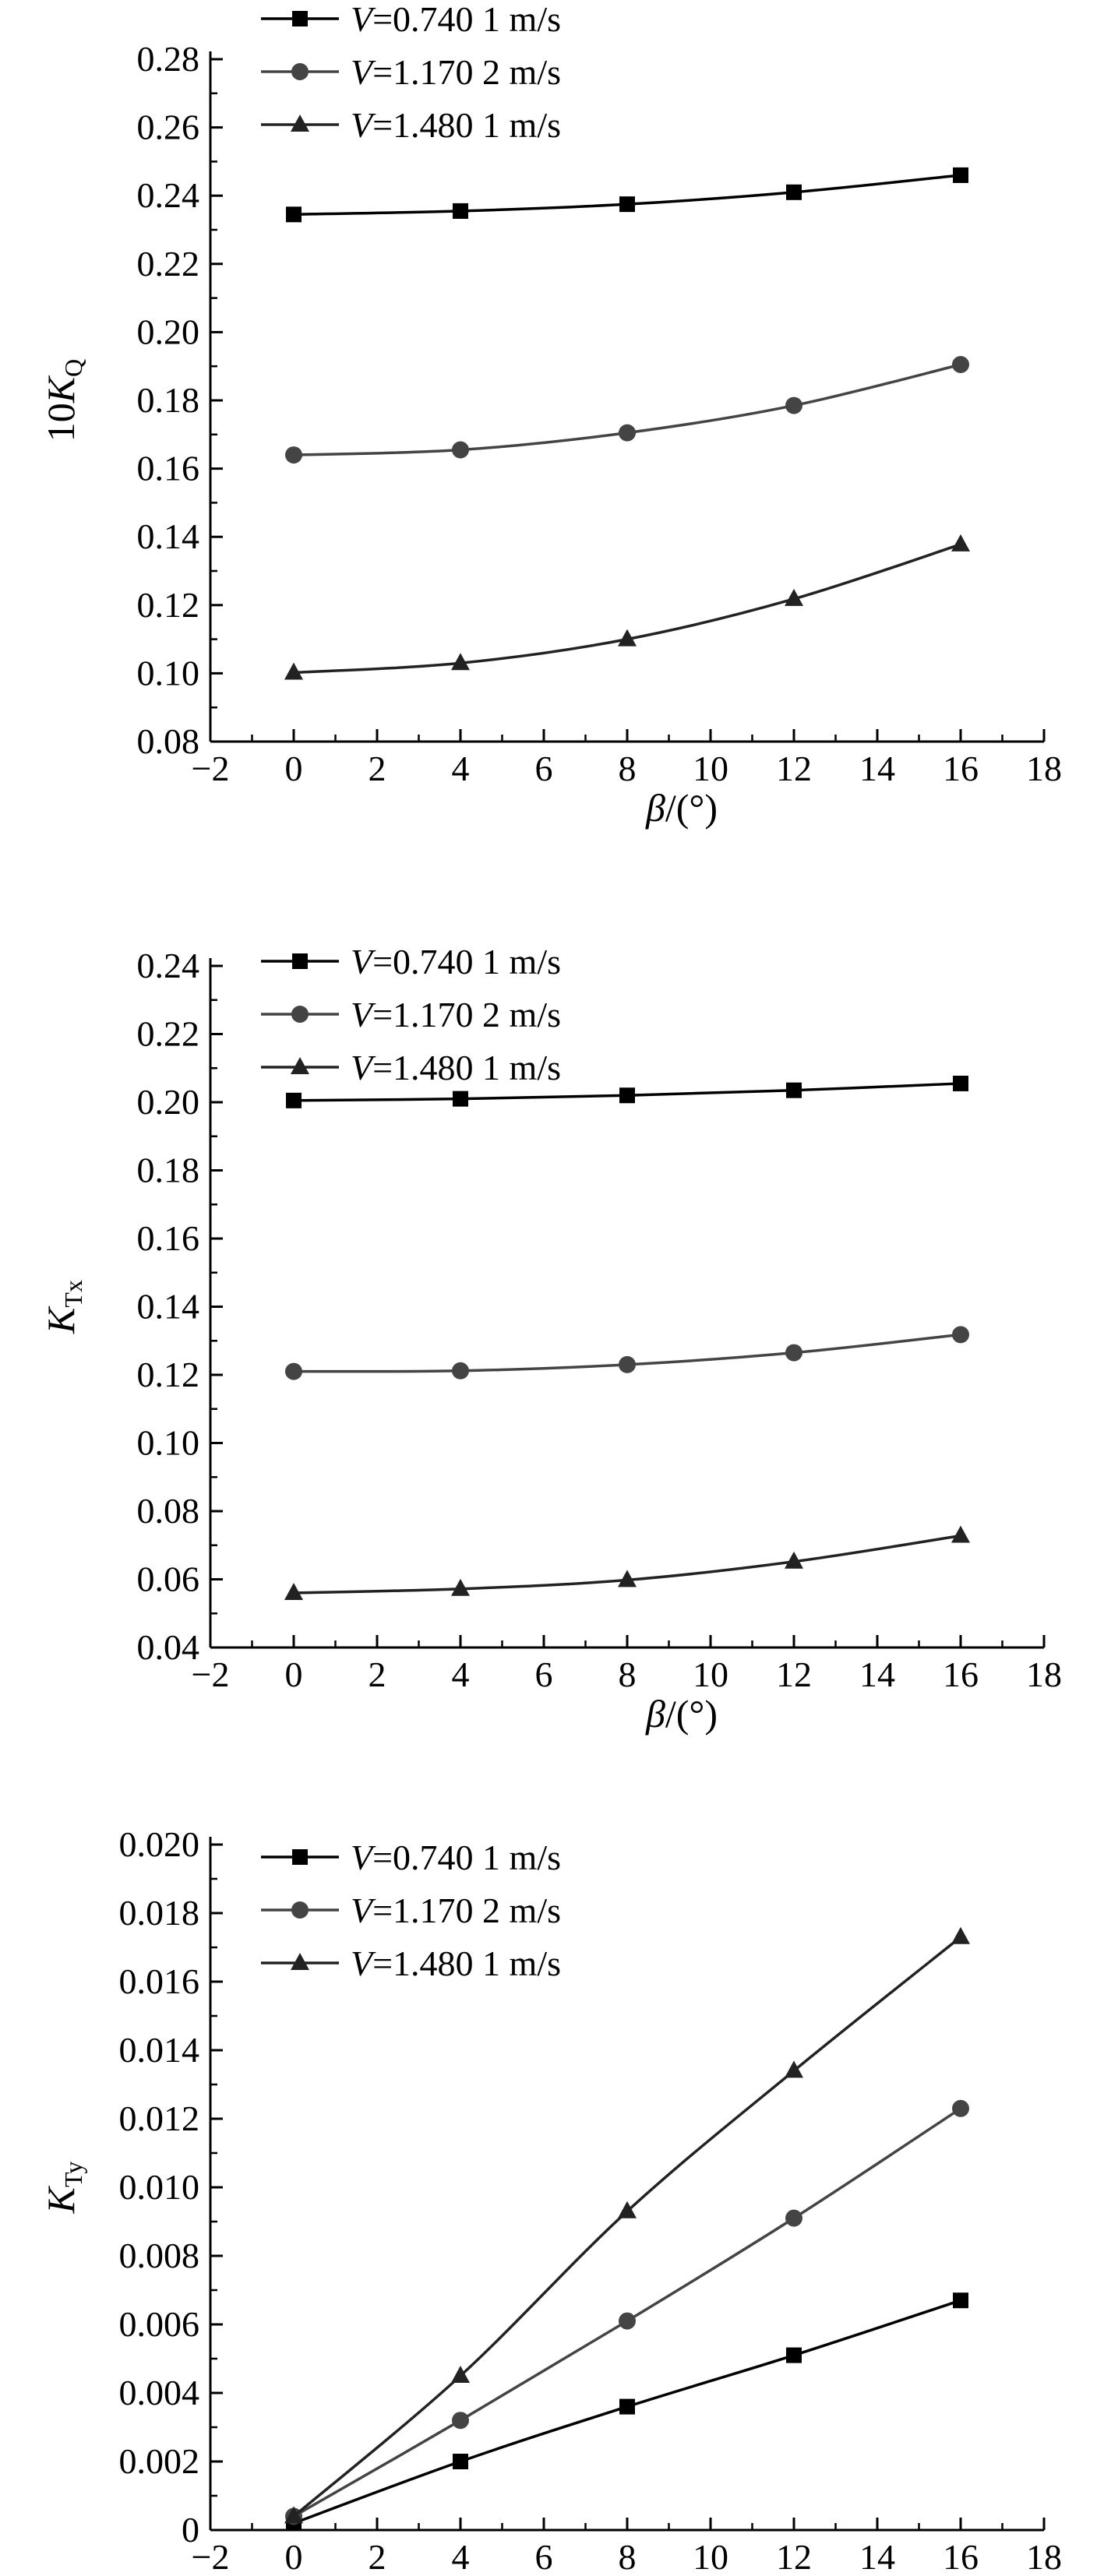 The width and height of the screenshot is (1104, 2576). Describe the element at coordinates (160, 2255) in the screenshot. I see `y-tick-label: 0.008` at that location.